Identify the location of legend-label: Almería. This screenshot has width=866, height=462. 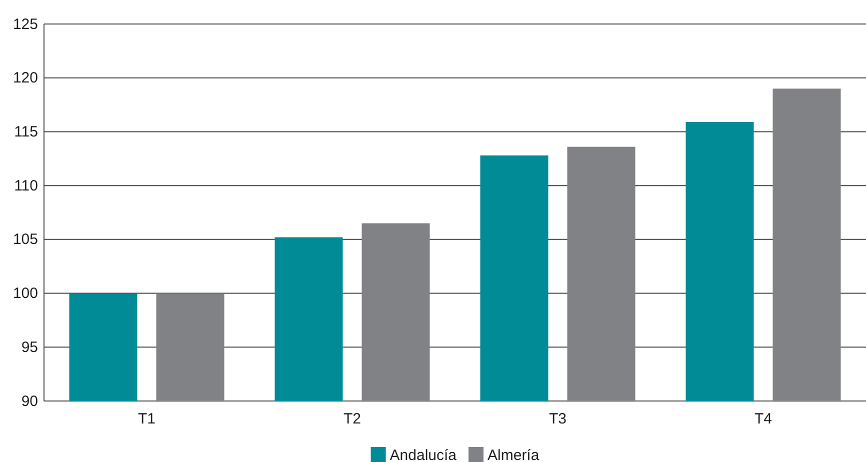
(514, 454).